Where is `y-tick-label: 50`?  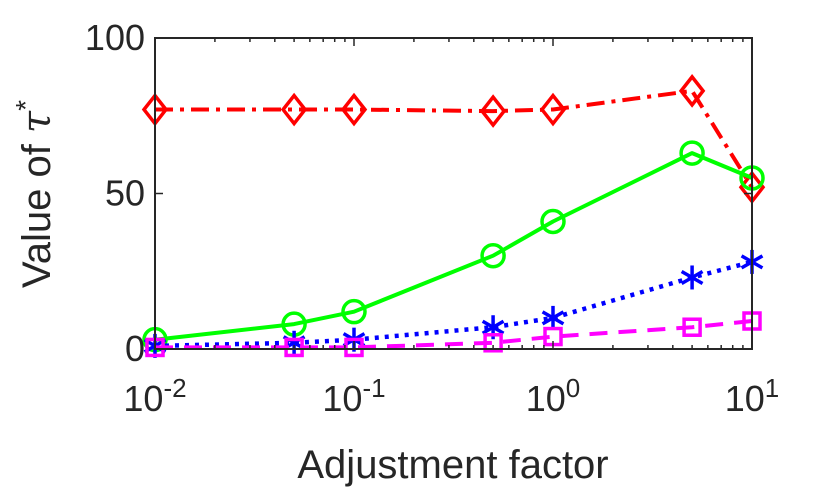
y-tick-label: 50 is located at coordinates (125, 193).